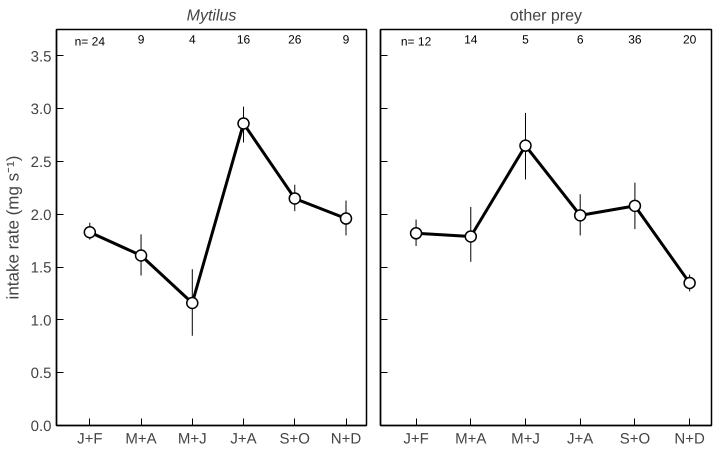 Image resolution: width=718 pixels, height=452 pixels. What do you see at coordinates (192, 39) in the screenshot?
I see `annotation: 4` at bounding box center [192, 39].